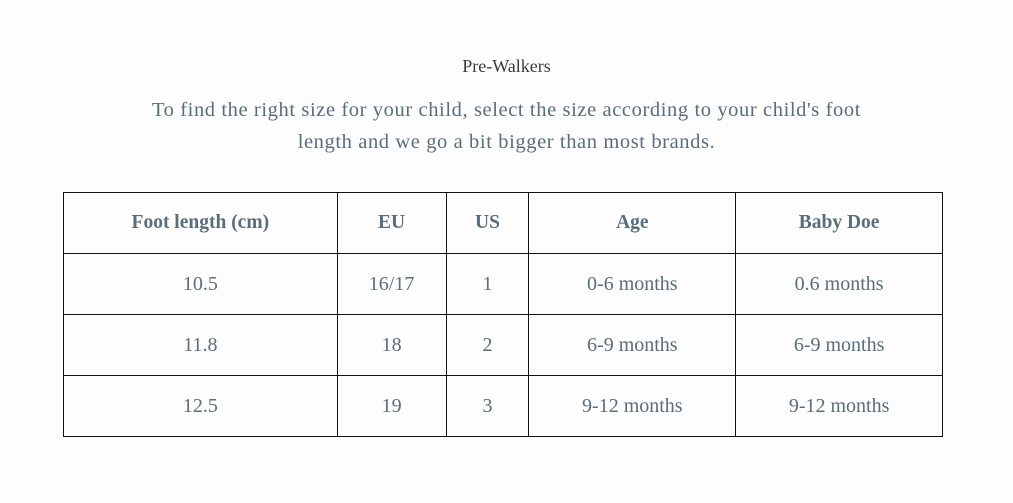 This screenshot has width=1013, height=503. I want to click on header-baby-doe: Baby Doe, so click(839, 223).